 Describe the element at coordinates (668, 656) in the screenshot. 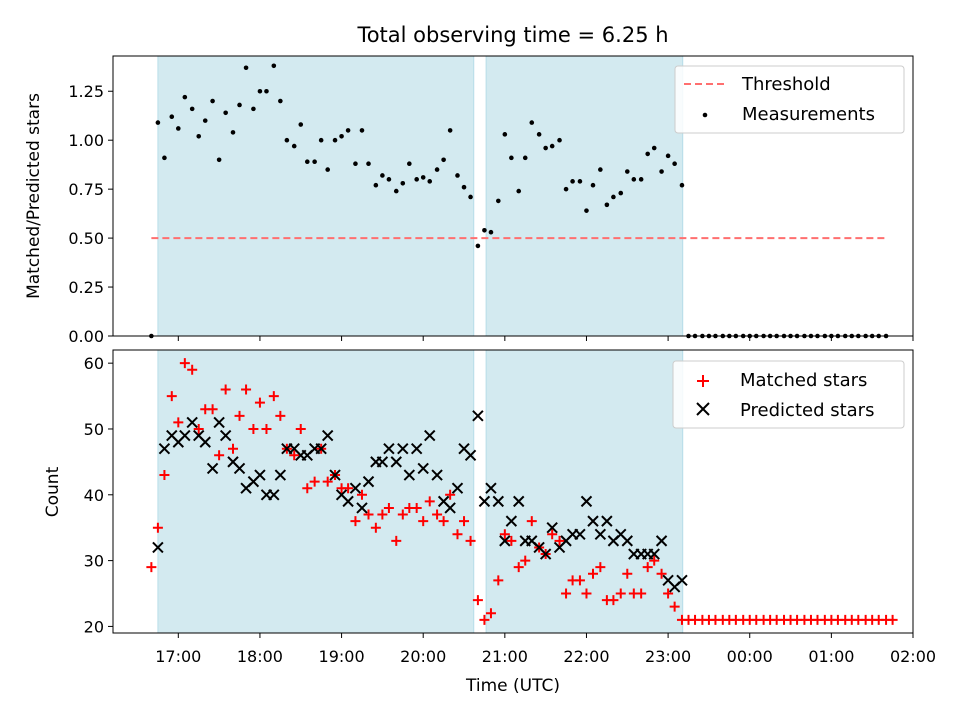

I see `x-tick-label-6: 23:00` at that location.